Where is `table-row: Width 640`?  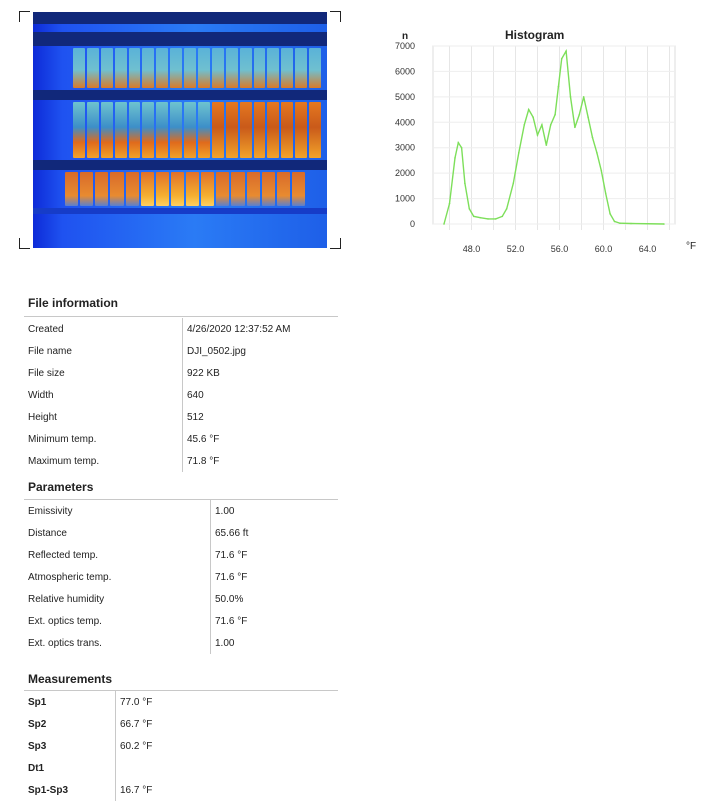
table-row: Width 640 is located at coordinates (159, 395).